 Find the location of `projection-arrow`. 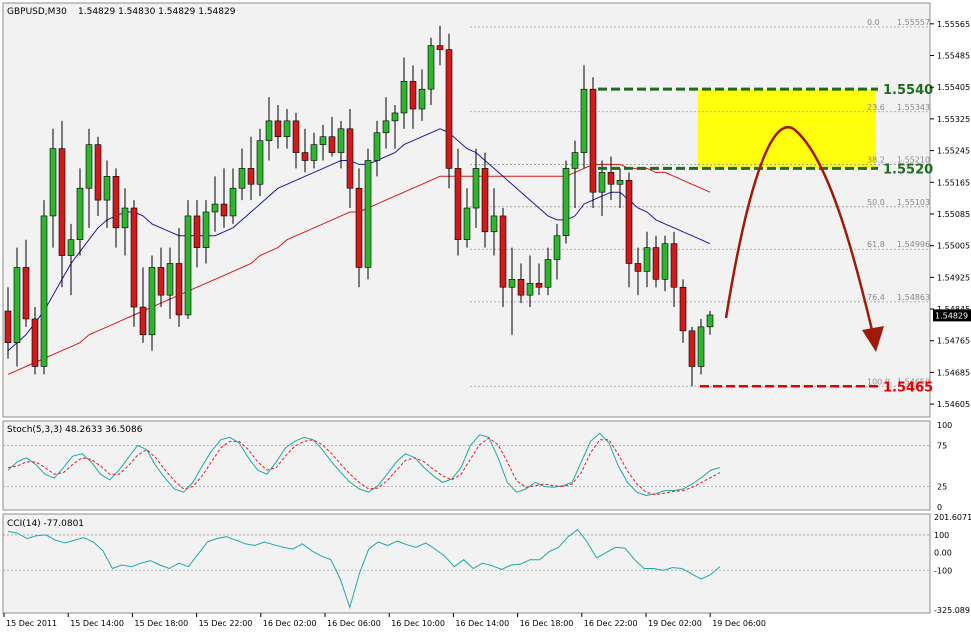

projection-arrow is located at coordinates (799, 228).